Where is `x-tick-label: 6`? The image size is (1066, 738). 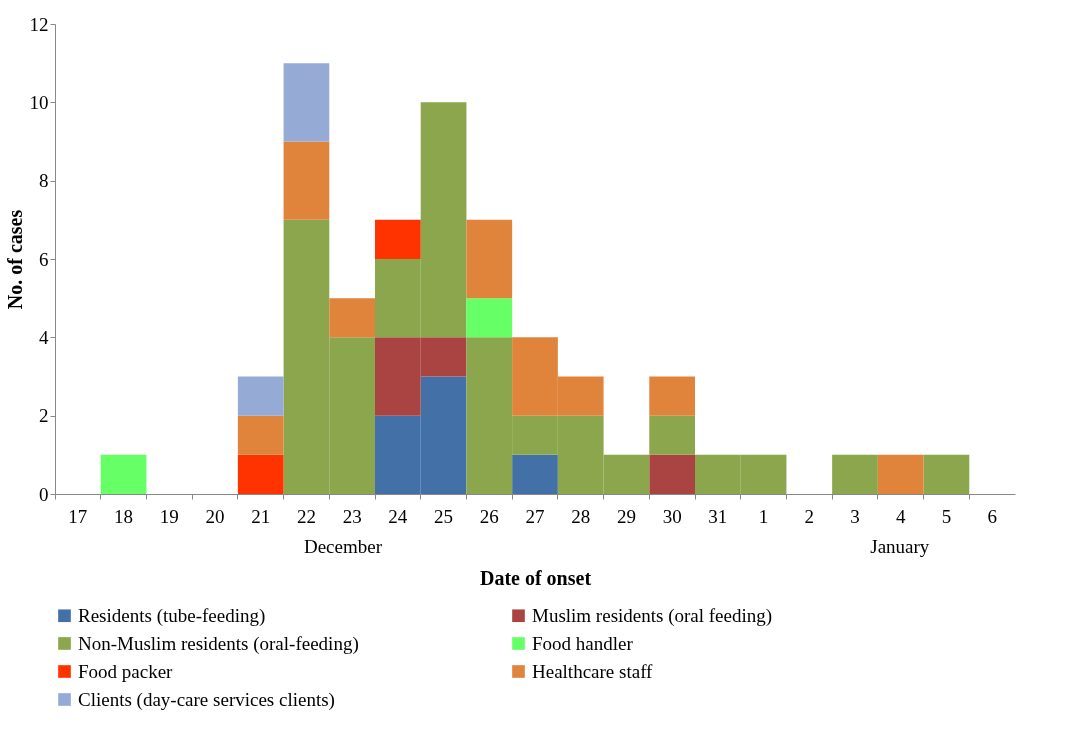 x-tick-label: 6 is located at coordinates (992, 516).